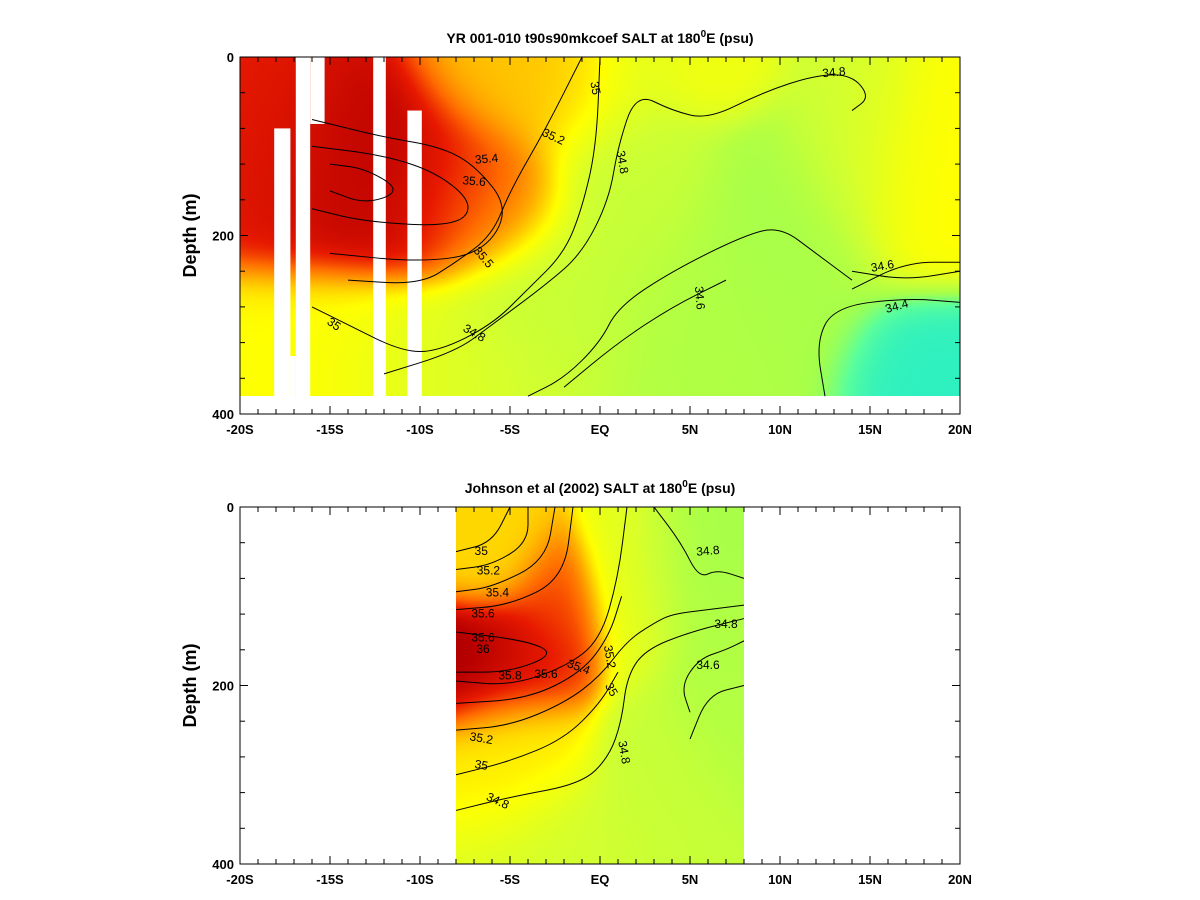  I want to click on contour-label: 35.8, so click(510, 676).